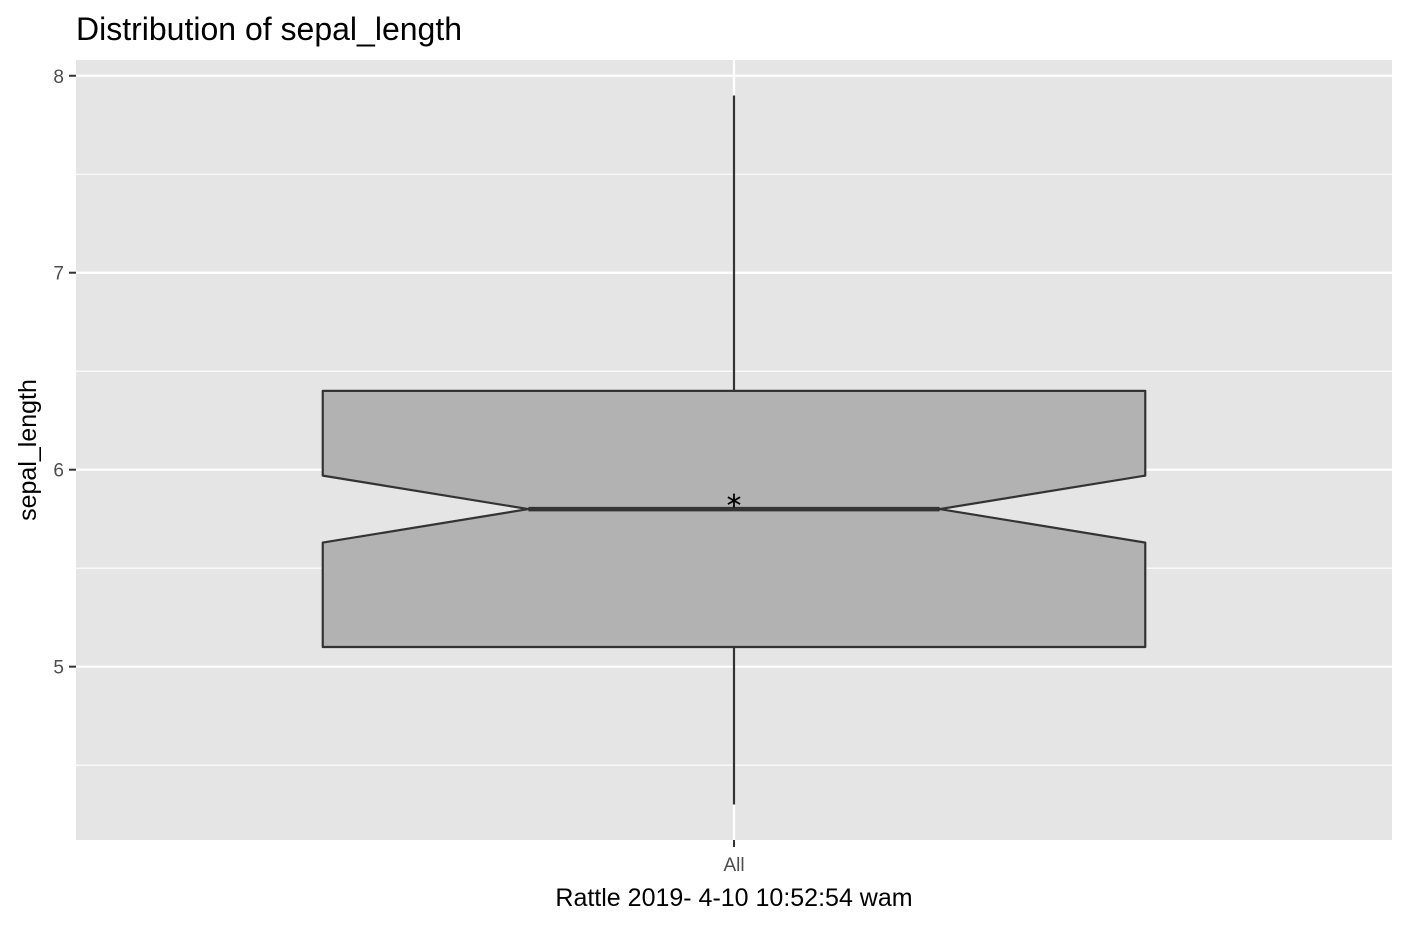 The width and height of the screenshot is (1408, 928). What do you see at coordinates (269, 29) in the screenshot?
I see `chart-title: Distribution of sepal_length` at bounding box center [269, 29].